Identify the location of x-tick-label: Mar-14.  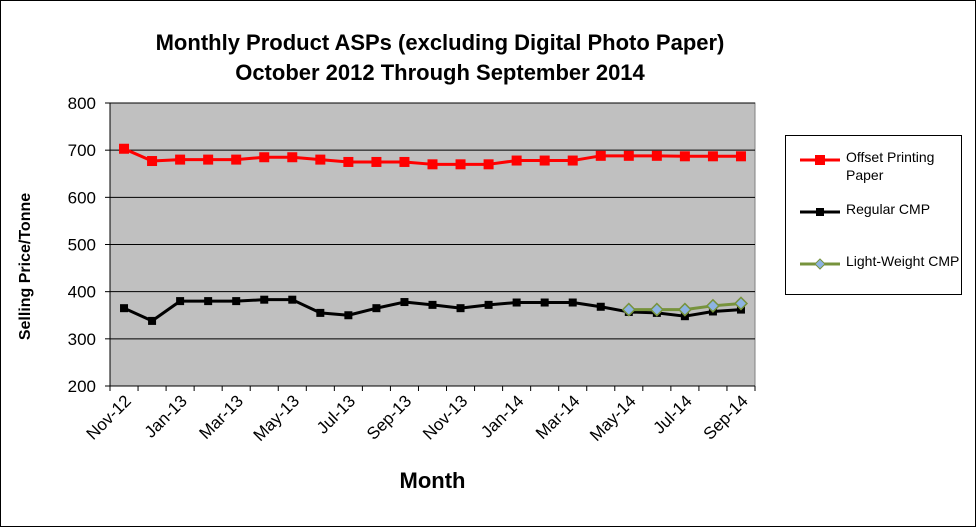
(558, 417).